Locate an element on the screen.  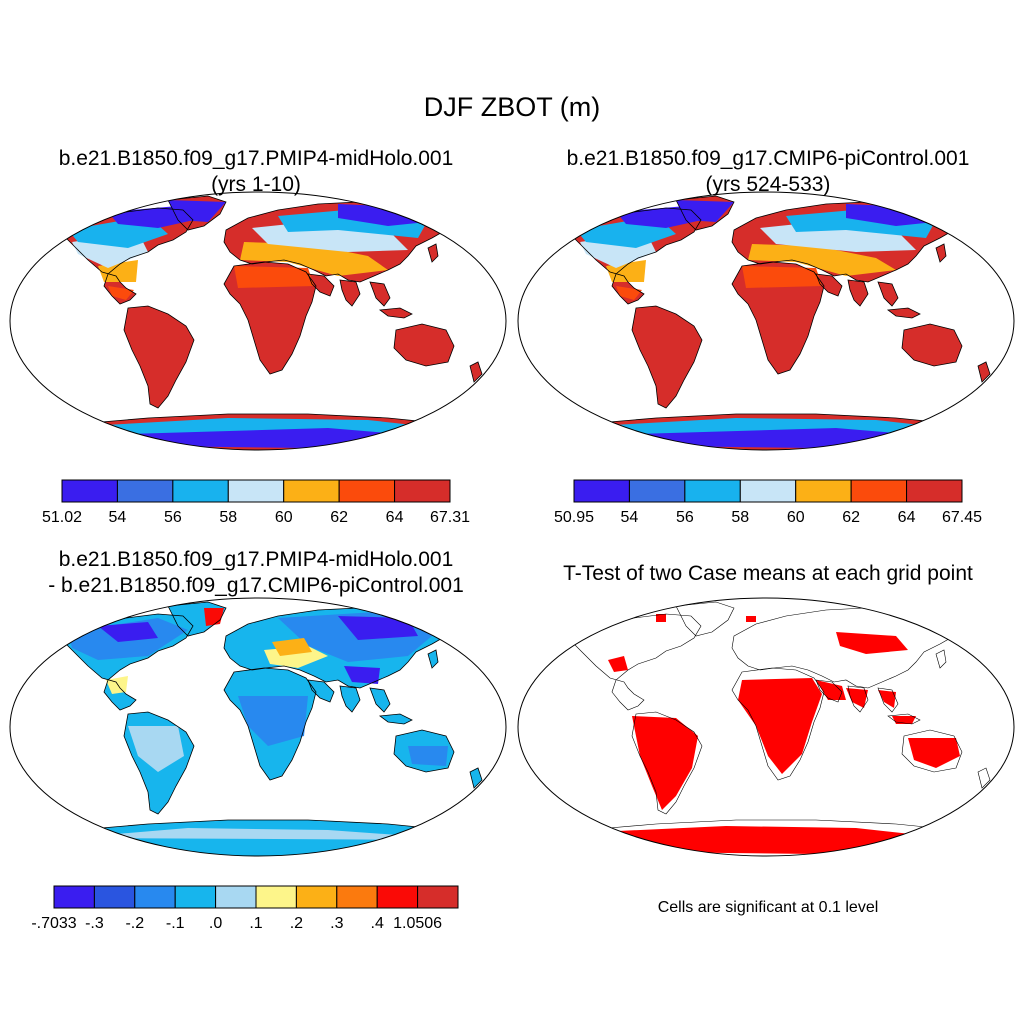
colorbar-tick-label: .0 is located at coordinates (215, 923).